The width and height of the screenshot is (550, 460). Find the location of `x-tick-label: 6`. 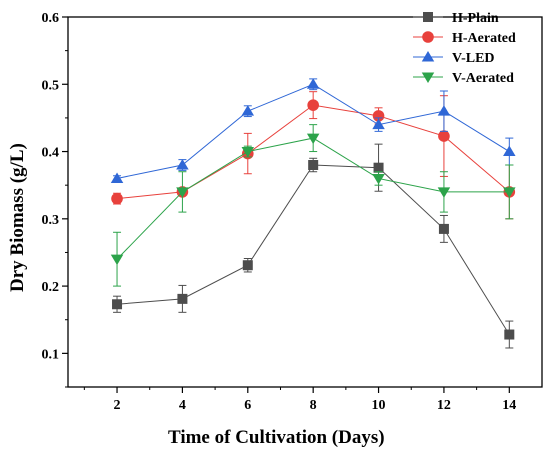

x-tick-label: 6 is located at coordinates (247, 405).